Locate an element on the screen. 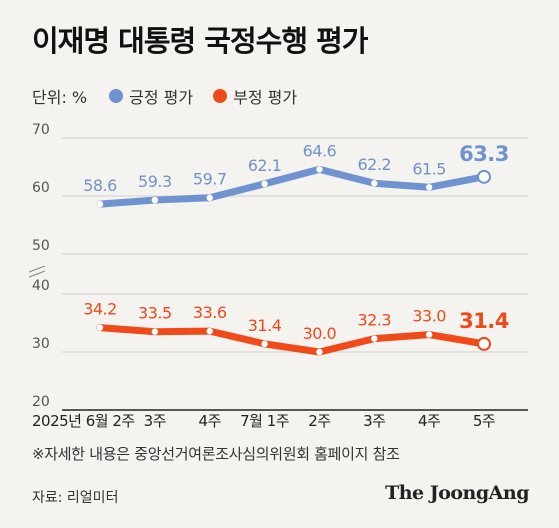 The height and width of the screenshot is (528, 559). data-label: 59.7 is located at coordinates (210, 179).